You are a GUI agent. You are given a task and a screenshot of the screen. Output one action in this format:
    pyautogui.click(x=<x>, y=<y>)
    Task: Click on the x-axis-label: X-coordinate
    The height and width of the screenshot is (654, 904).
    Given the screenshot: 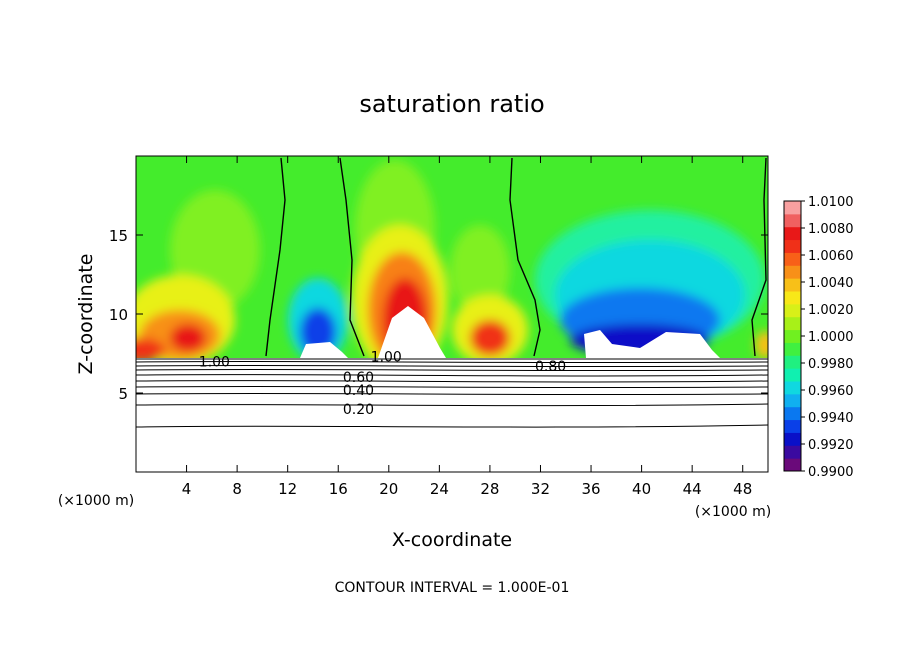 What is the action you would take?
    pyautogui.click(x=452, y=540)
    